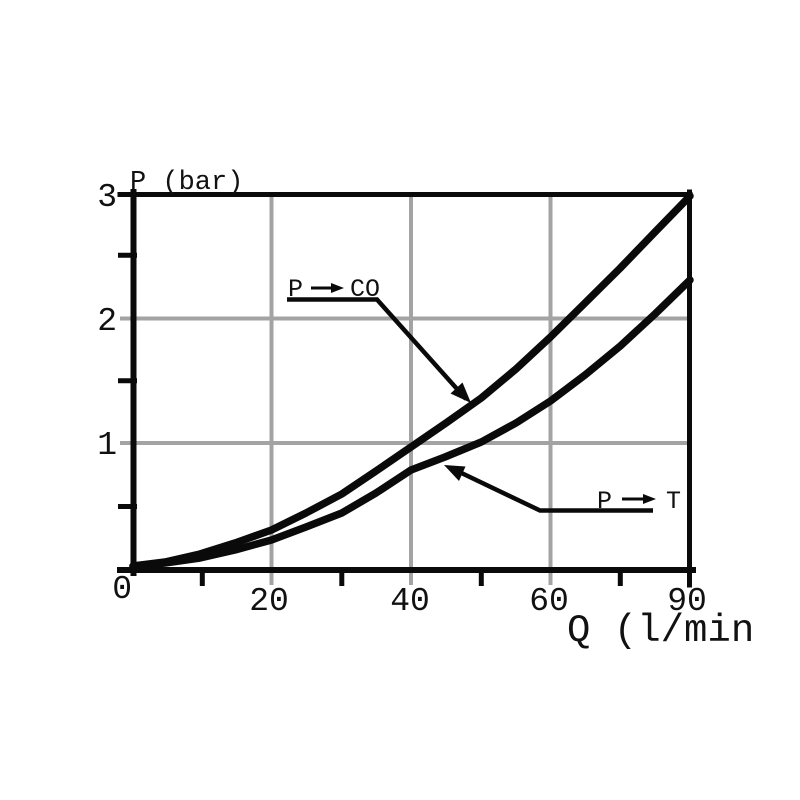  I want to click on y-tick-label-2: 2, so click(107, 321).